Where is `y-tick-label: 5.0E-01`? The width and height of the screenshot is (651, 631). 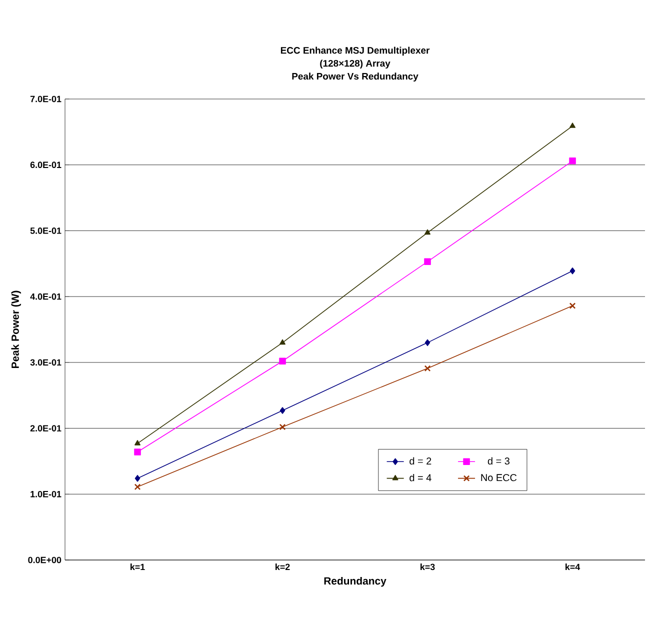 y-tick-label: 5.0E-01 is located at coordinates (46, 231).